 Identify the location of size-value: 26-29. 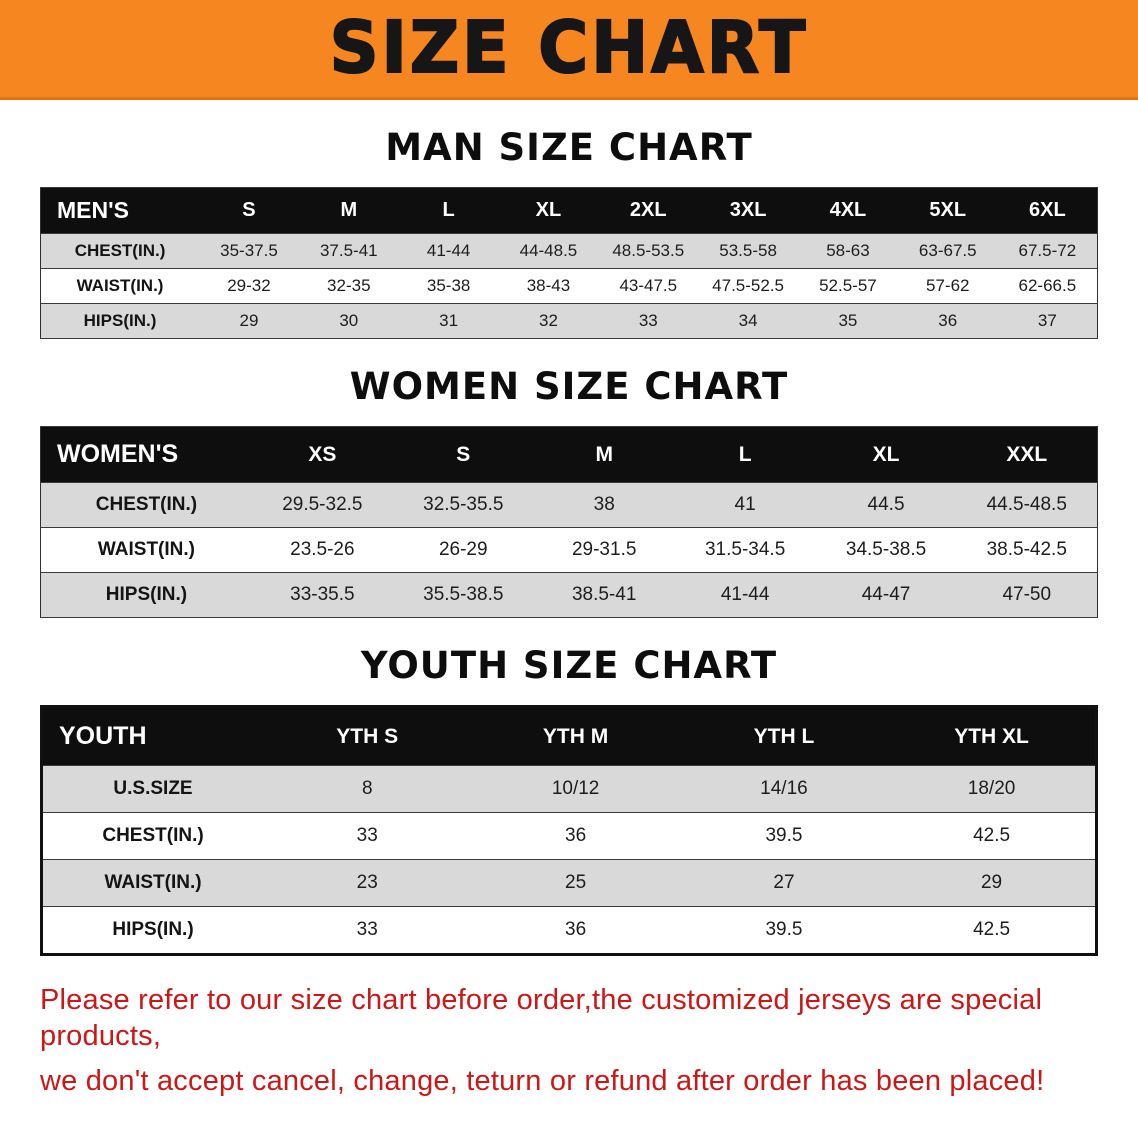
(463, 550).